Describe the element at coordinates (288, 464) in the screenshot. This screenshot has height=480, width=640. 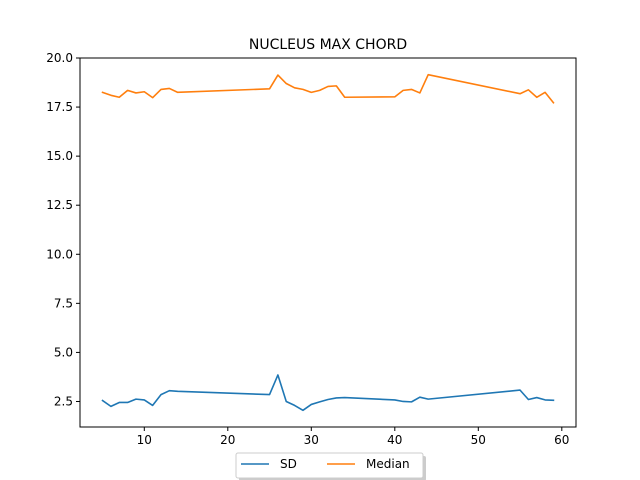
I see `legend-label-sd: SD` at that location.